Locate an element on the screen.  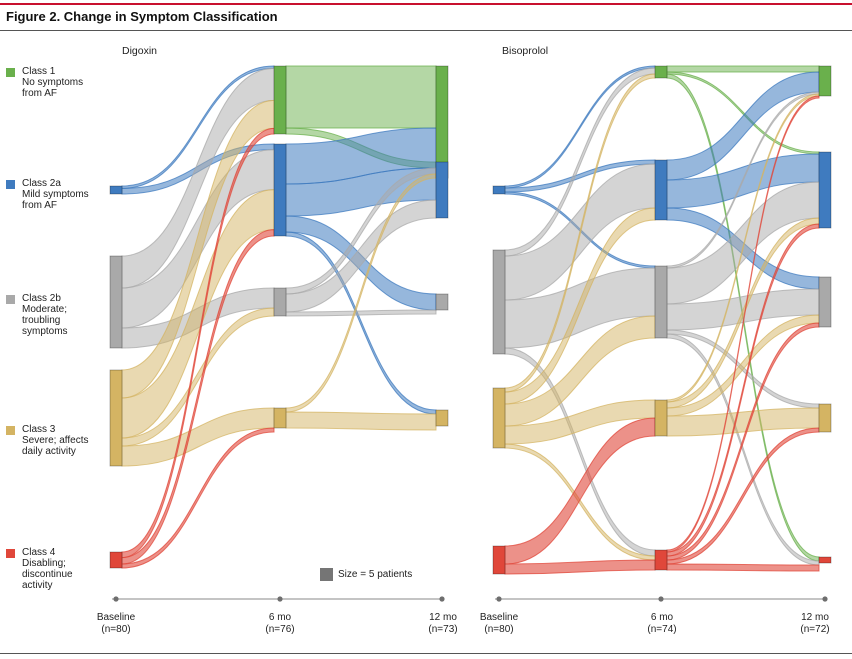
node-1-1-class2a is located at coordinates (661, 190).